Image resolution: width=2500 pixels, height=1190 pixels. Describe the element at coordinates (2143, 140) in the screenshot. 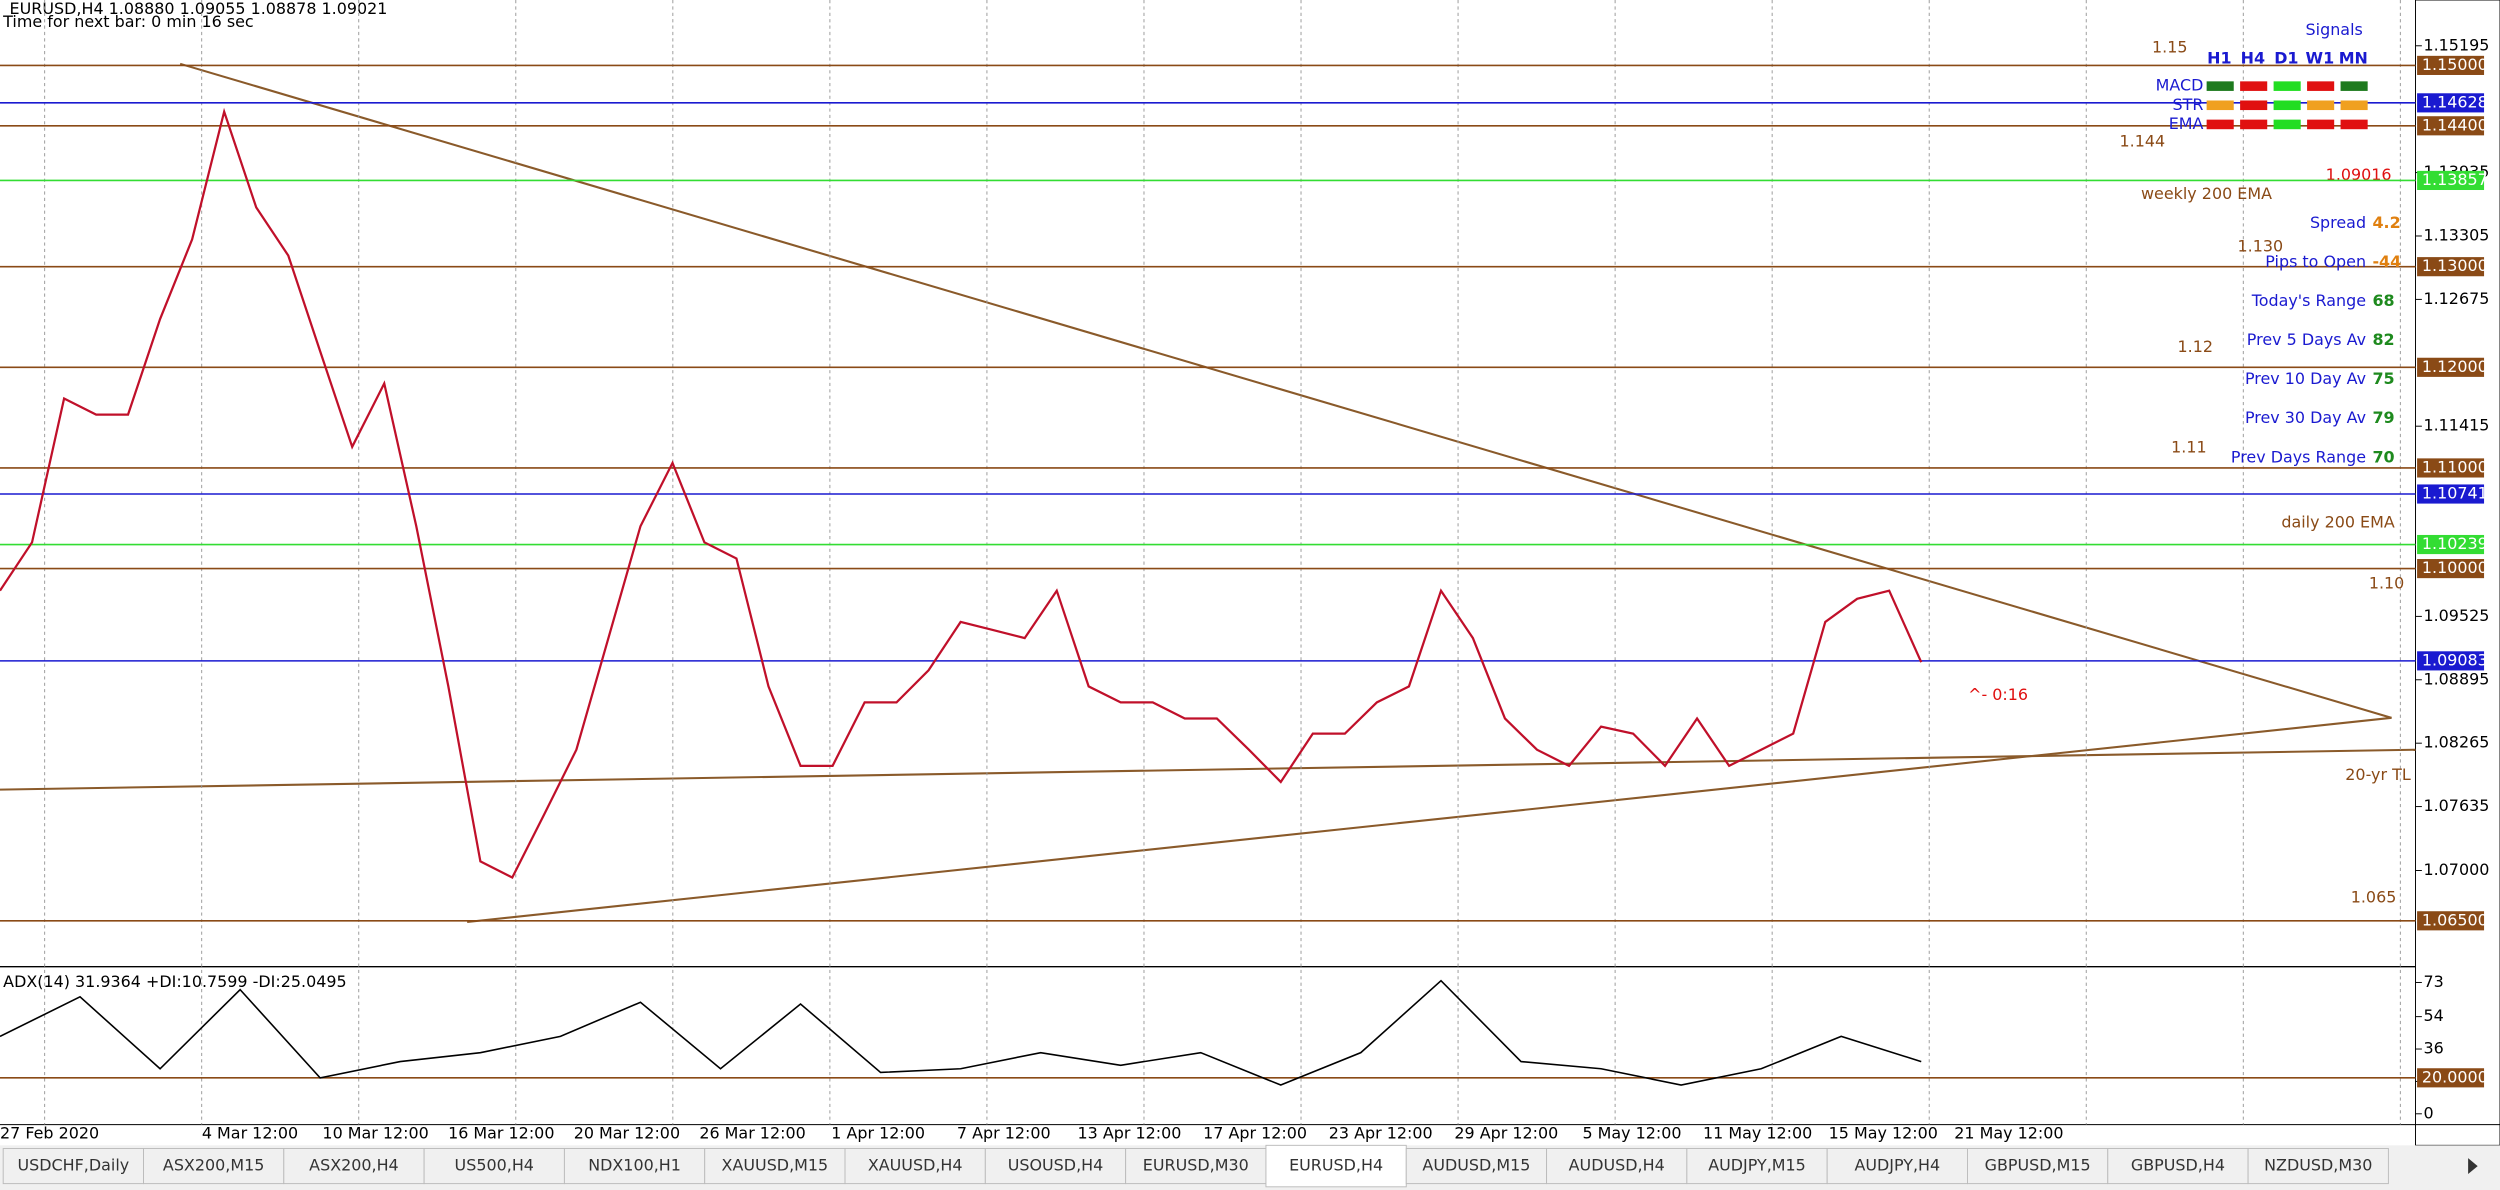

I see `annotation: 1.144` at that location.